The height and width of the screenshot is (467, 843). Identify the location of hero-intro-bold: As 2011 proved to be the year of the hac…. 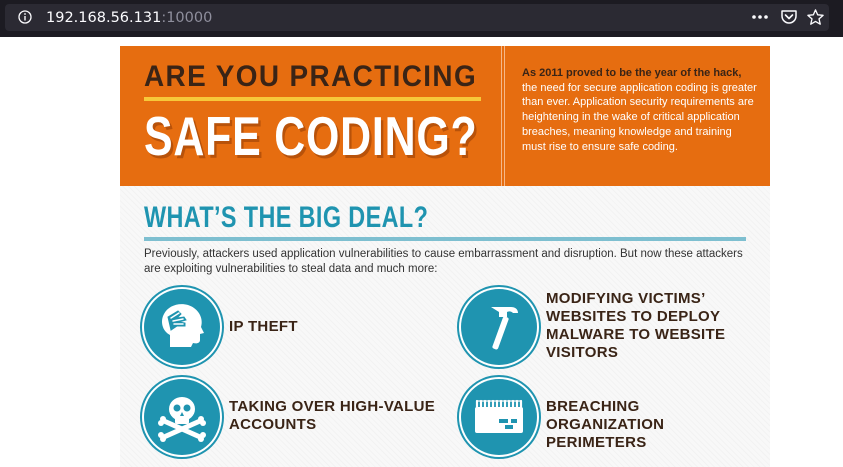
(632, 73).